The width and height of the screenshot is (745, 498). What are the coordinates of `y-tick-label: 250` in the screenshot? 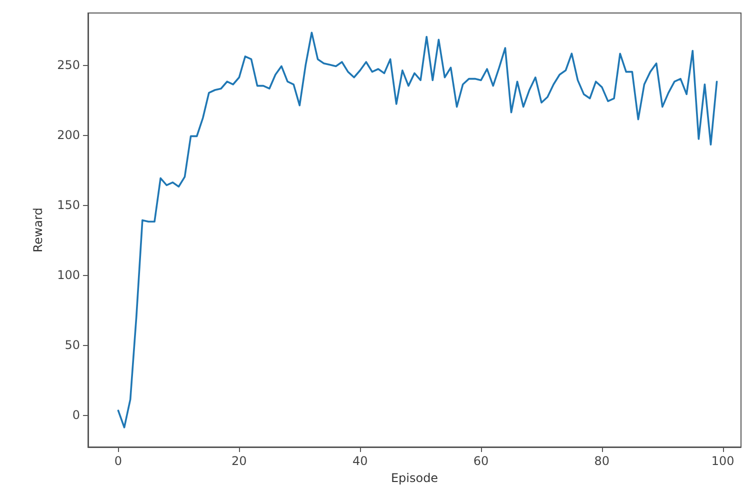 It's located at (68, 65).